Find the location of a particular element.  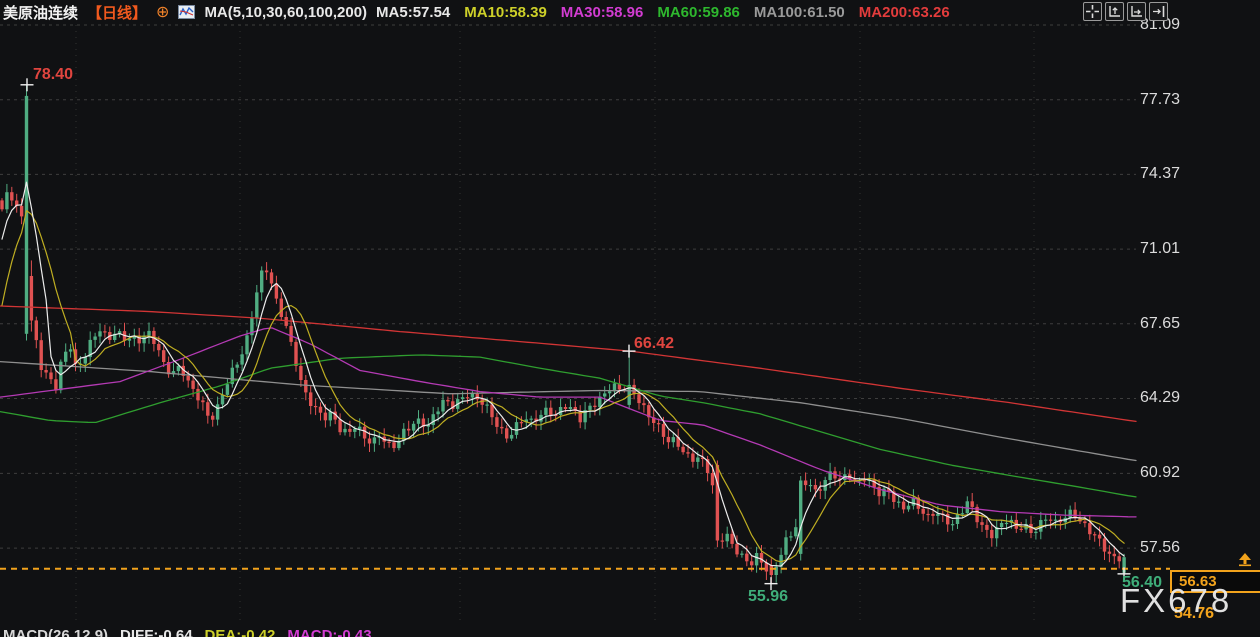

macd-formula-label: MACD(26,12,9) is located at coordinates (56, 632).